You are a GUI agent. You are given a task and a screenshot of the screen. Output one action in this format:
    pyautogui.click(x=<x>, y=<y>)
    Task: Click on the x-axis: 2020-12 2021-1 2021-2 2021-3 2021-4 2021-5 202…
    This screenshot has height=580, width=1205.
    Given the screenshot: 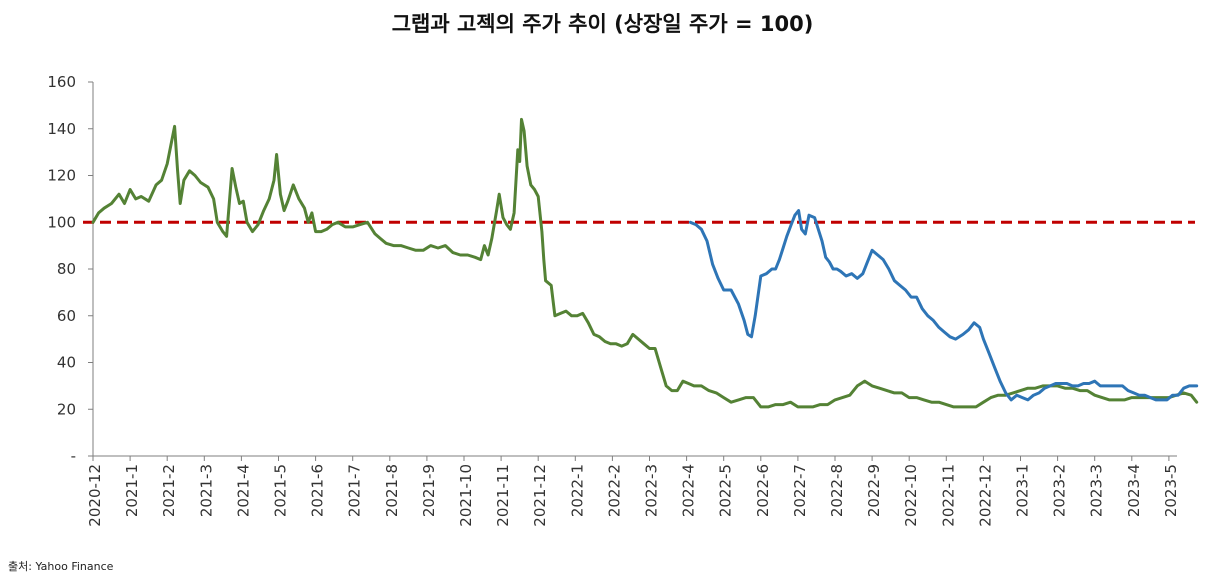 What is the action you would take?
    pyautogui.click(x=633, y=491)
    